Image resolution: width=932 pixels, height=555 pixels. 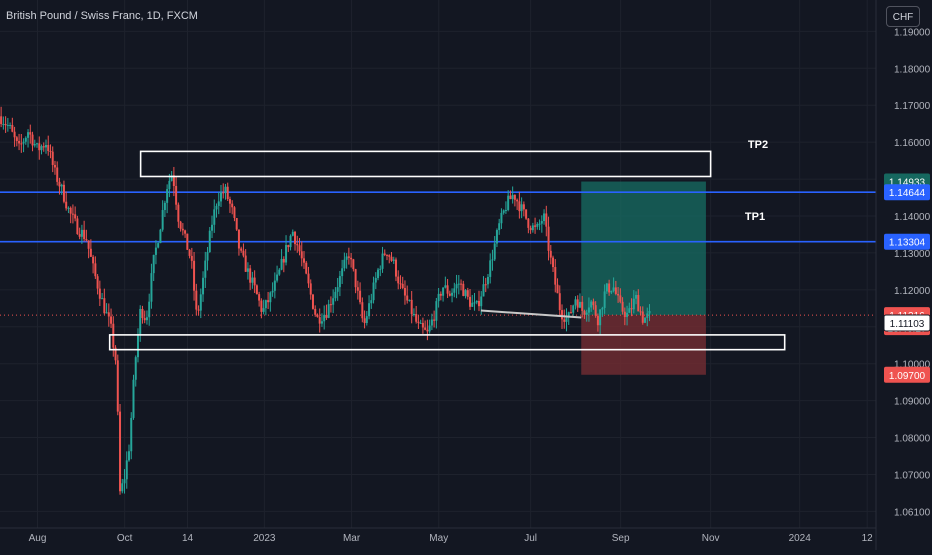 What do you see at coordinates (800, 538) in the screenshot?
I see `x-tick-label: 2024` at bounding box center [800, 538].